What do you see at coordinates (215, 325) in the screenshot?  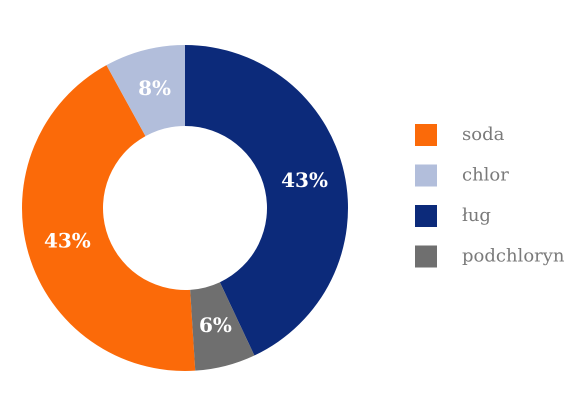 I see `value-label: 6%` at bounding box center [215, 325].